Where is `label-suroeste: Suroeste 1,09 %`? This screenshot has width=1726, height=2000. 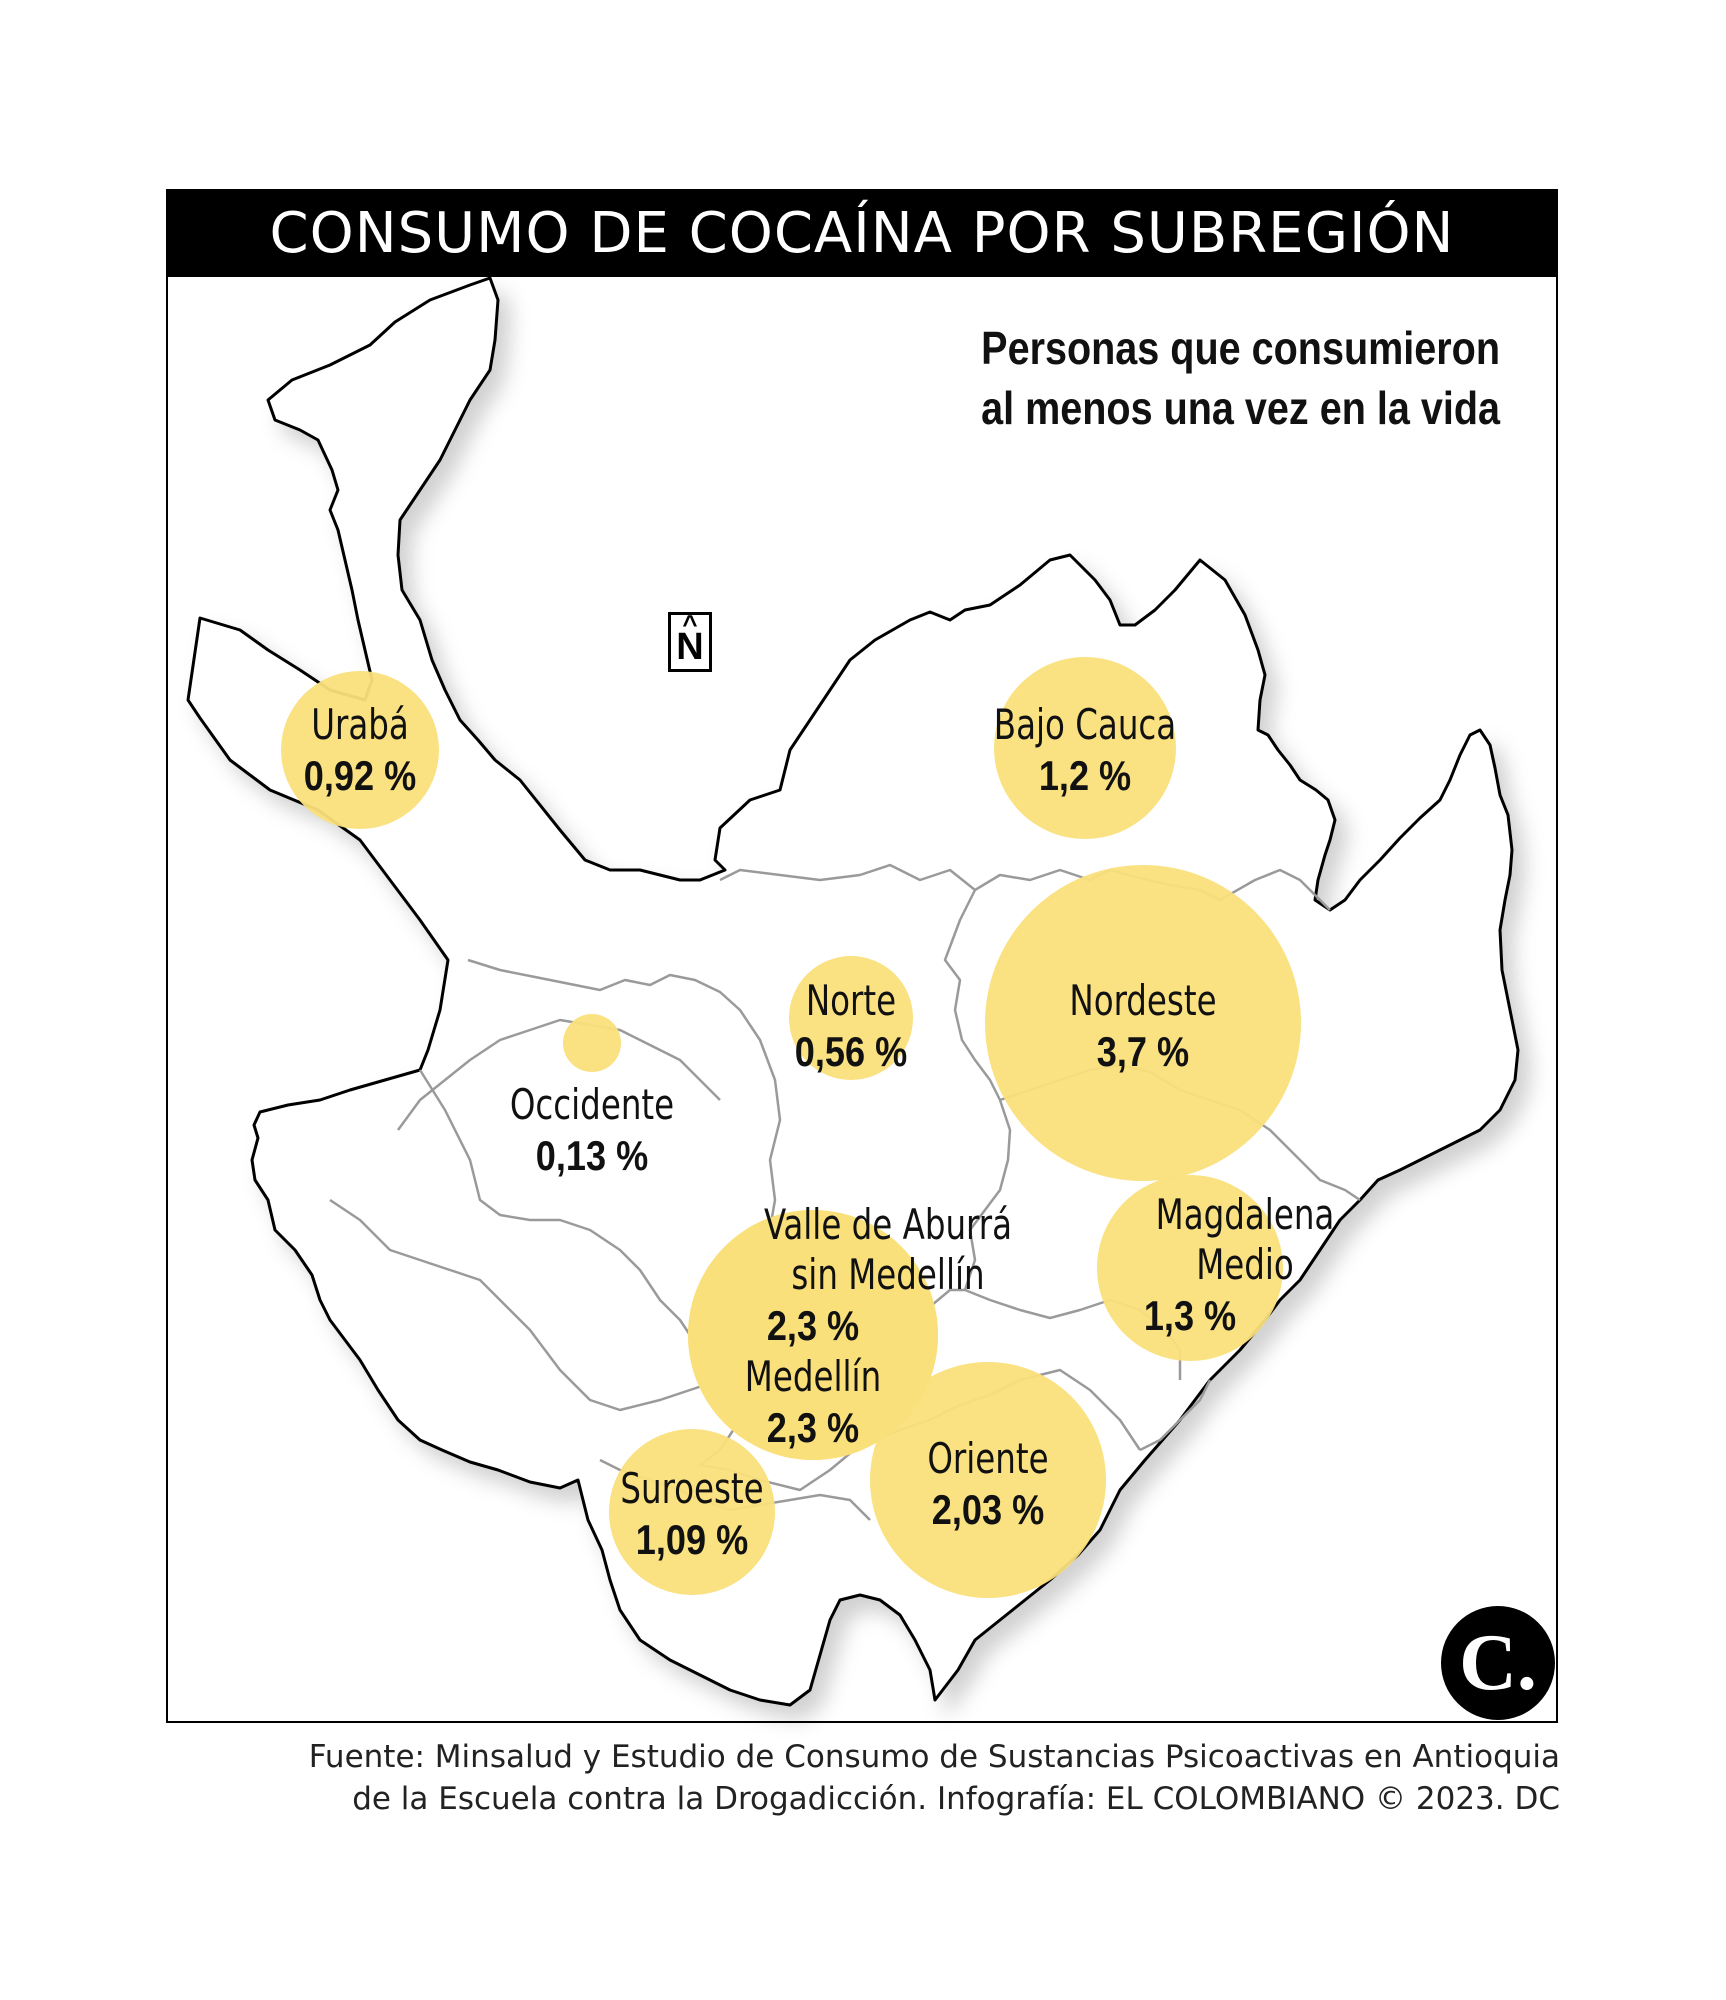 label-suroeste: Suroeste 1,09 % is located at coordinates (692, 1515).